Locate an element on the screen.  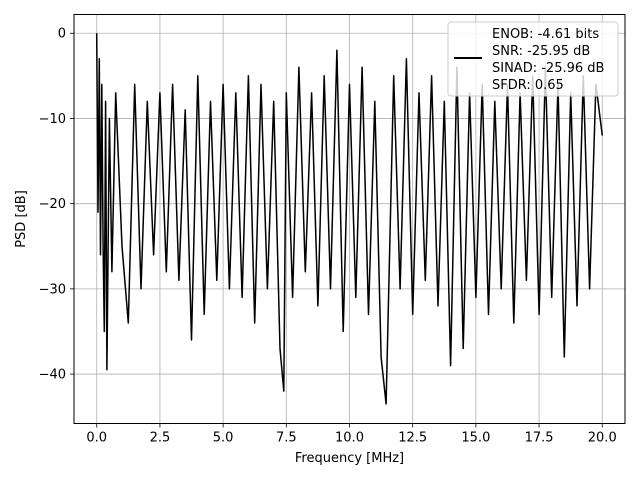
x-tick-label: 12.5 is located at coordinates (412, 438).